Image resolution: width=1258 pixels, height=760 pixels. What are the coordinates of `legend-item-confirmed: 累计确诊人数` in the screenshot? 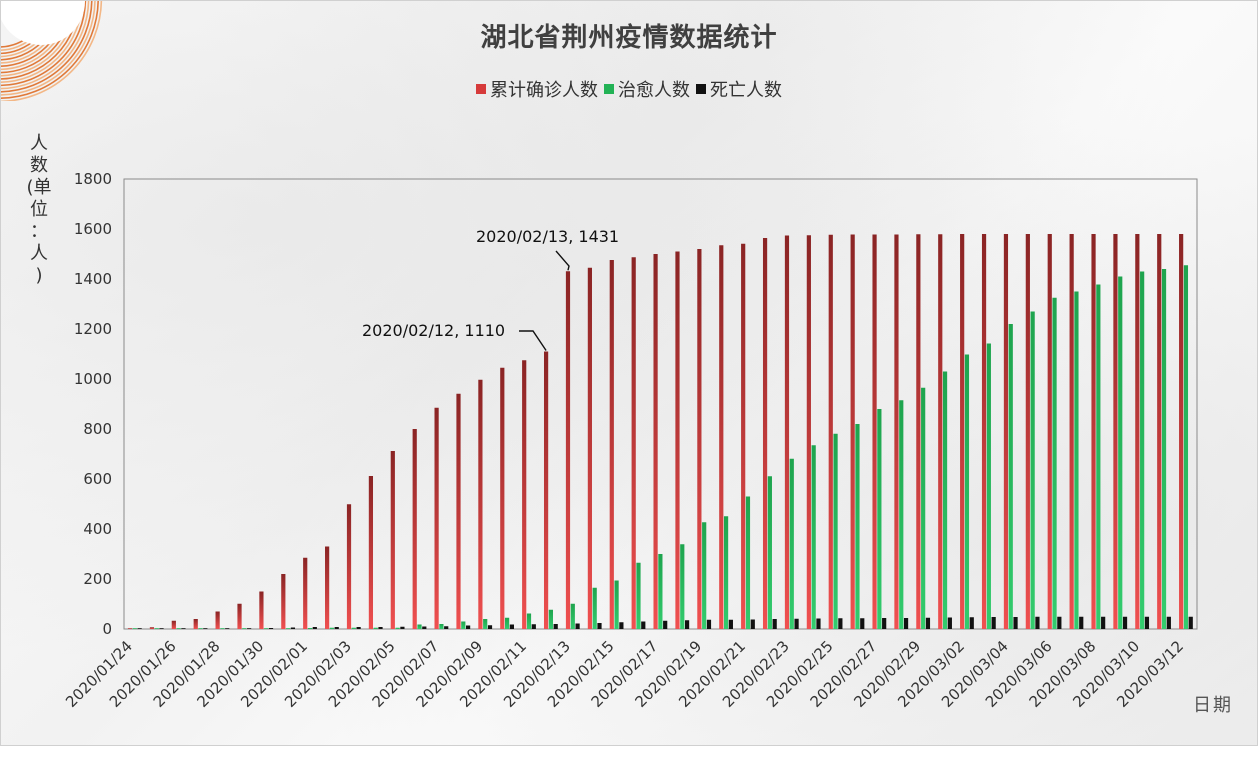 It's located at (537, 89).